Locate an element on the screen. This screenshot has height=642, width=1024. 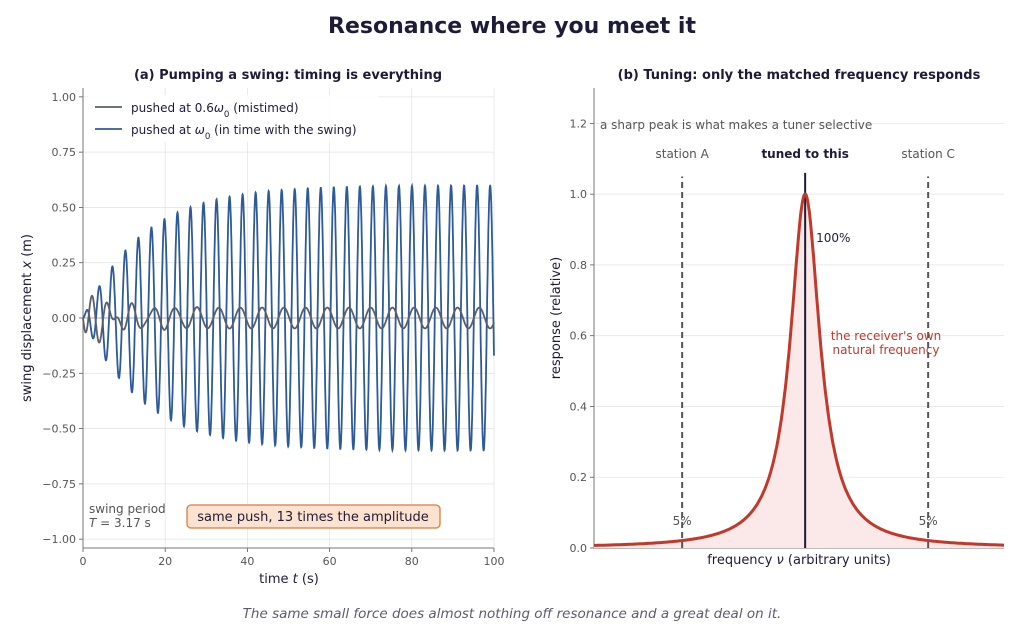
station-a-response: 5% is located at coordinates (682, 521).